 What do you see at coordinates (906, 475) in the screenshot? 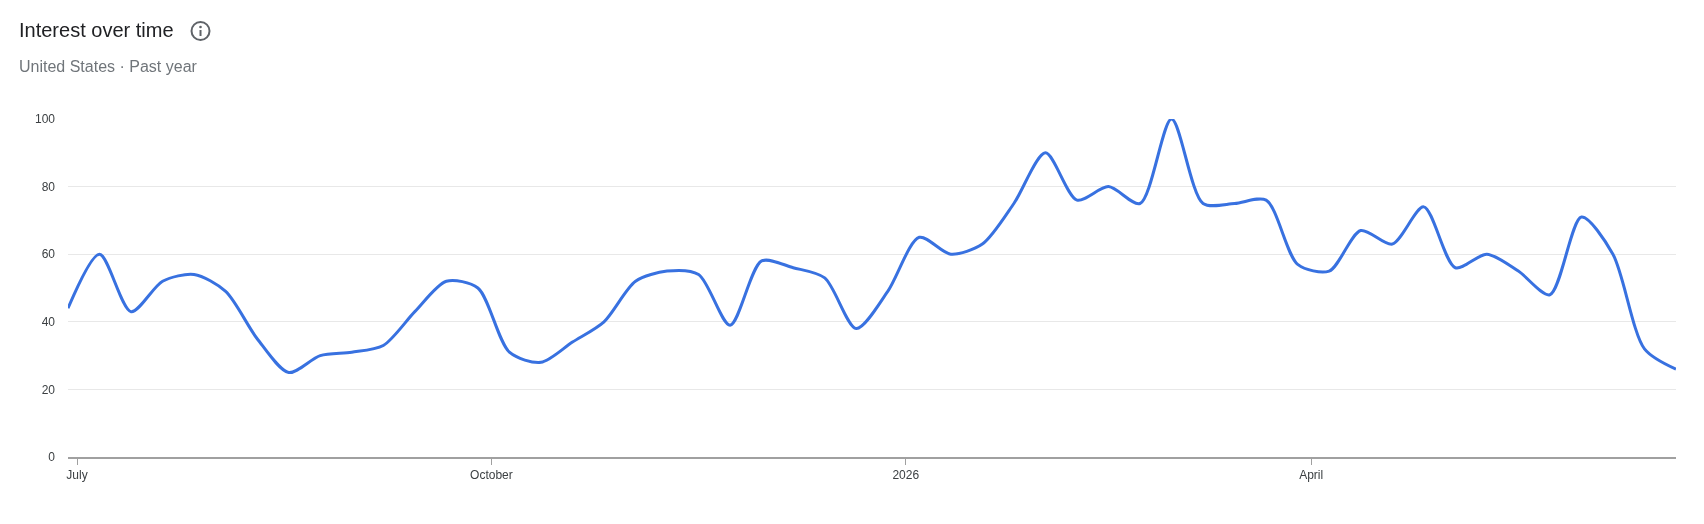
I see `x-tick-label: 2026` at bounding box center [906, 475].